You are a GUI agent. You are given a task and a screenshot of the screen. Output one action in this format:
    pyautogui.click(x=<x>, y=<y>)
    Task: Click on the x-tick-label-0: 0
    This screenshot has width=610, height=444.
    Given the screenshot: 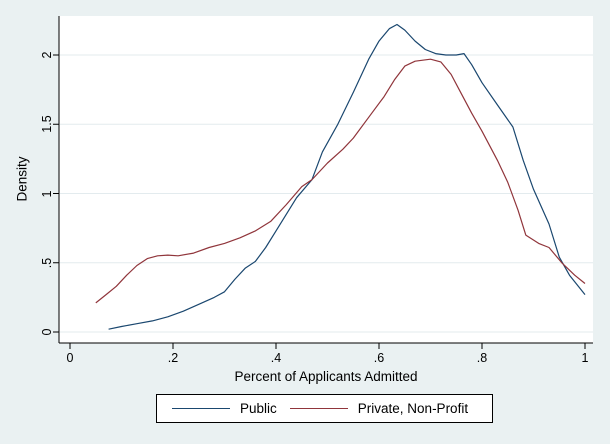 What is the action you would take?
    pyautogui.click(x=70, y=358)
    